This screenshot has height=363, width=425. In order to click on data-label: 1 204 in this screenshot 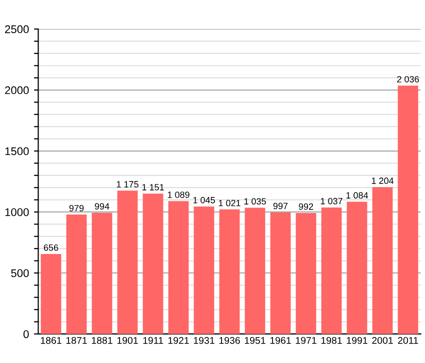, I will do `click(383, 181)`.